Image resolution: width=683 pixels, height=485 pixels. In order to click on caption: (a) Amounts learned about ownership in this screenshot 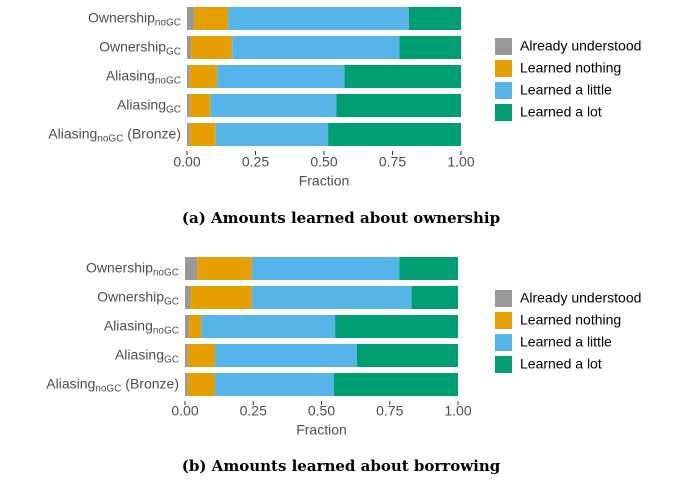, I will do `click(341, 218)`.